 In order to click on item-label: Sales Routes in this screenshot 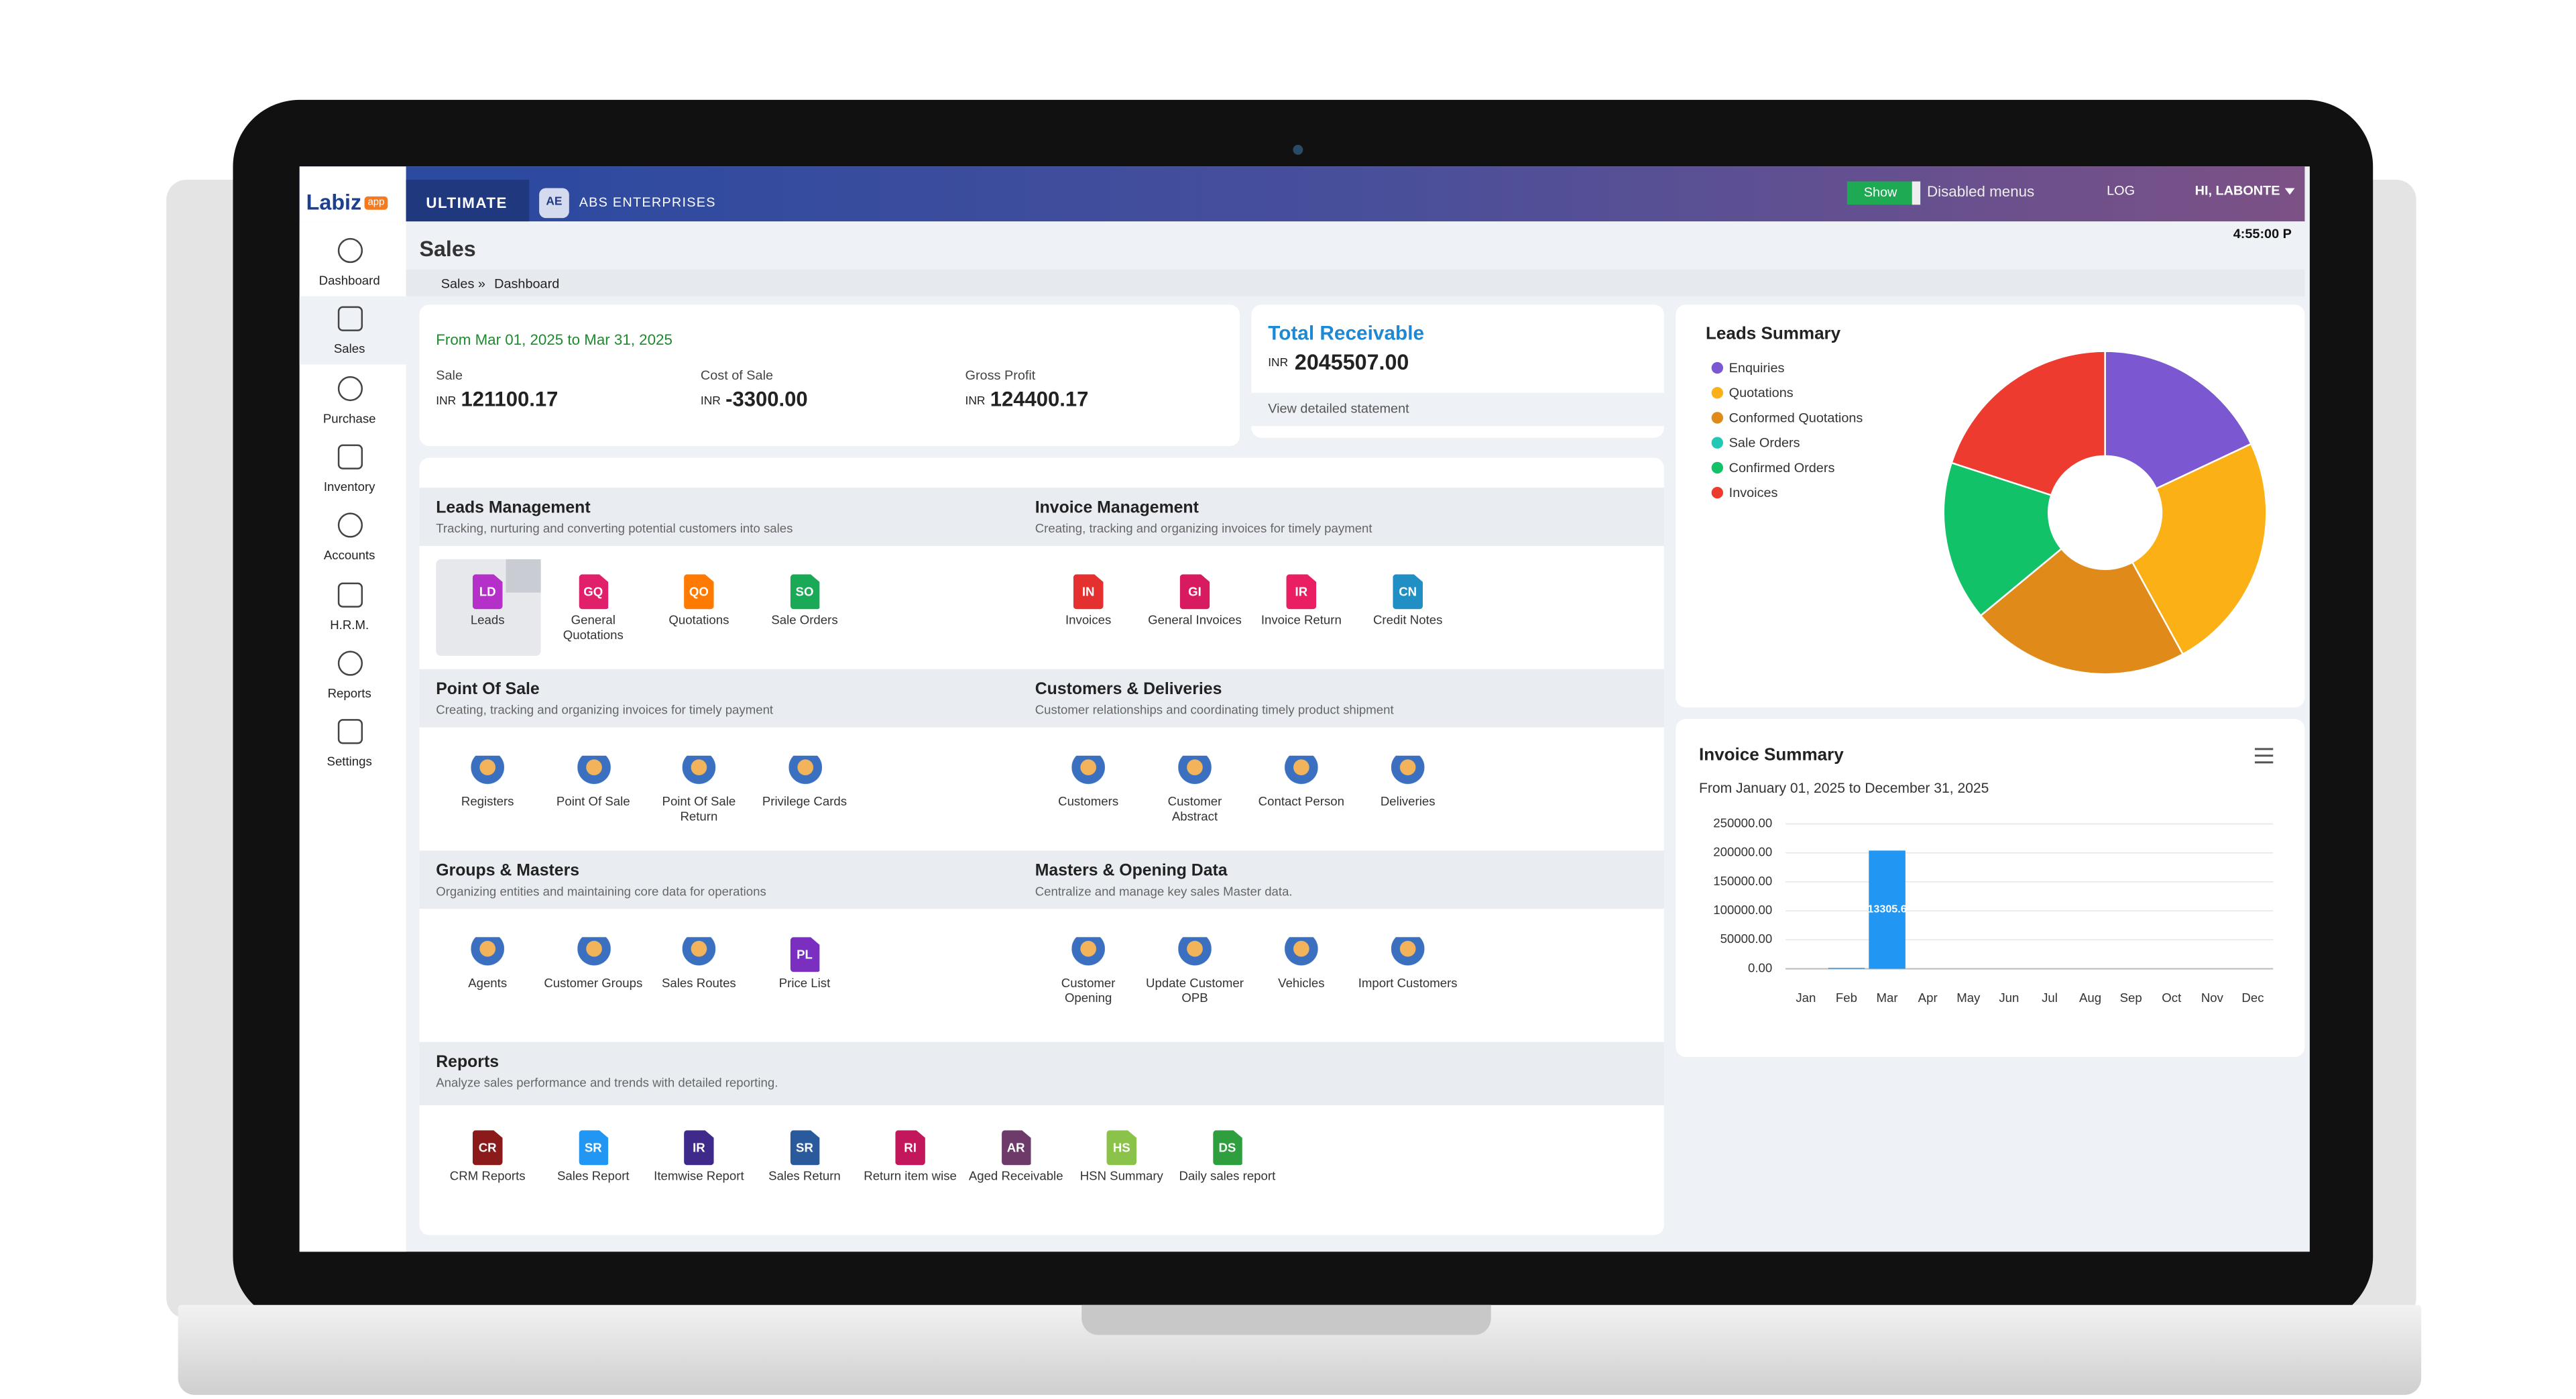, I will do `click(699, 983)`.